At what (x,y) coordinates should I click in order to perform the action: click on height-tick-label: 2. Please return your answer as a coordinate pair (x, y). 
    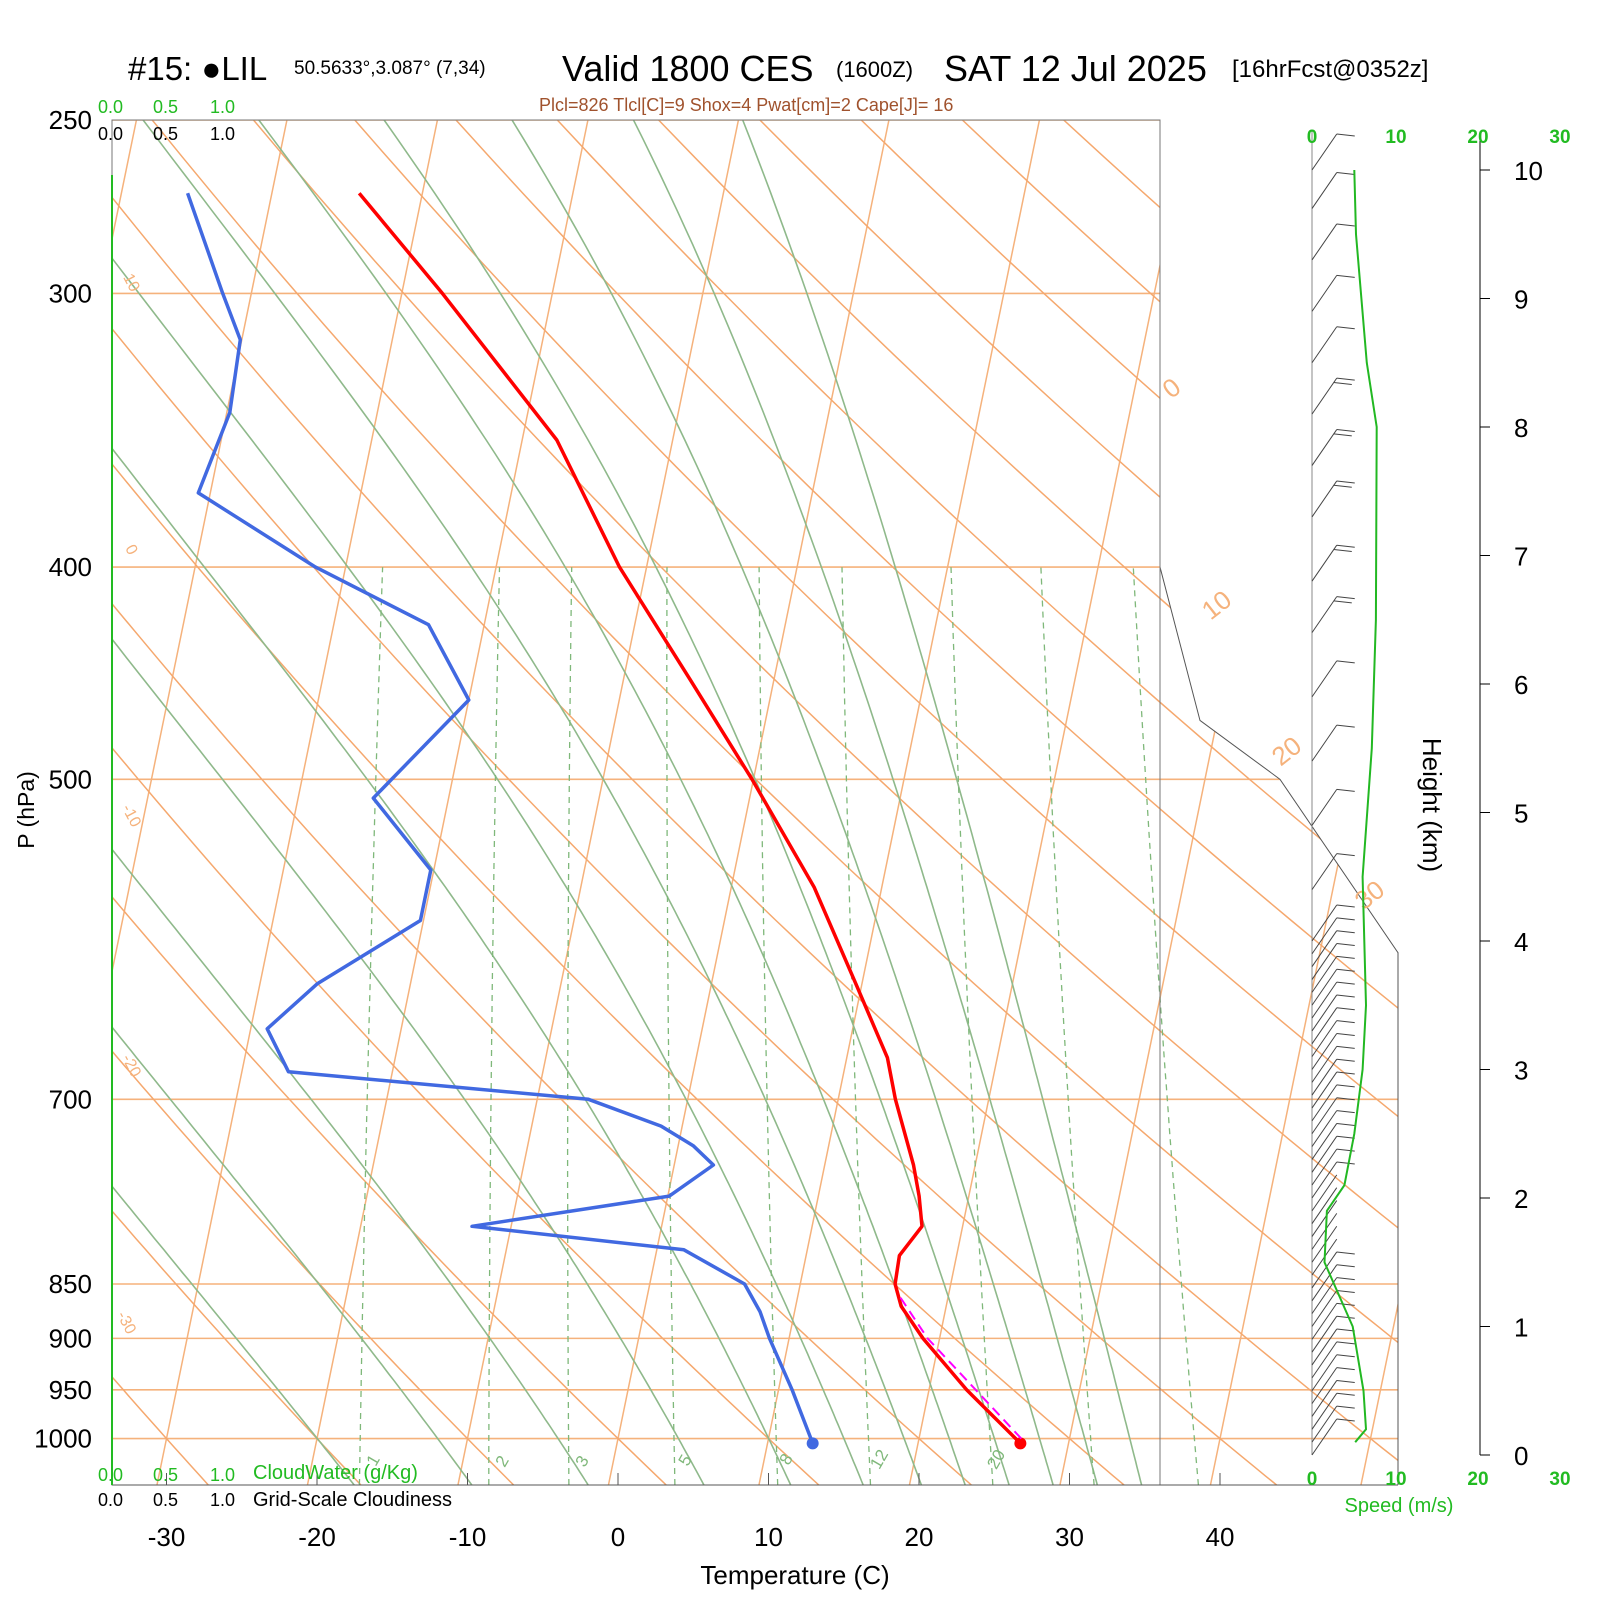
    Looking at the image, I should click on (1521, 1199).